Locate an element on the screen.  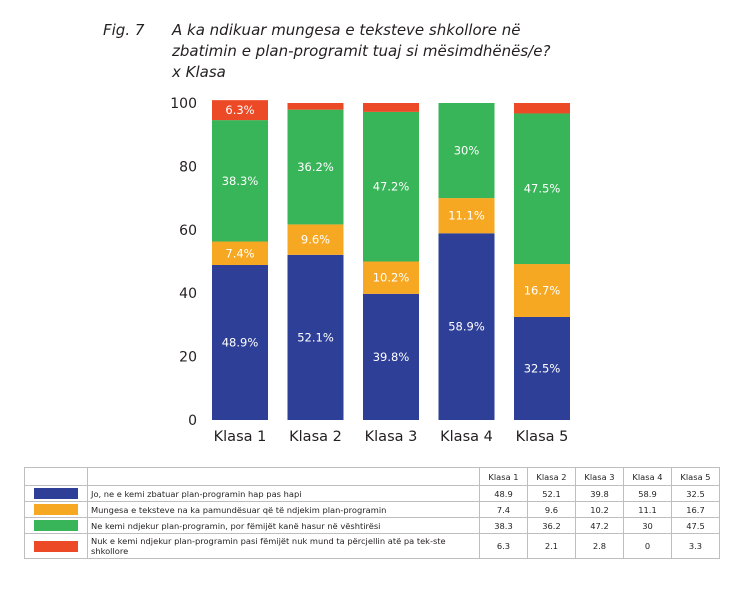
data-label: 9.6% is located at coordinates (315, 240).